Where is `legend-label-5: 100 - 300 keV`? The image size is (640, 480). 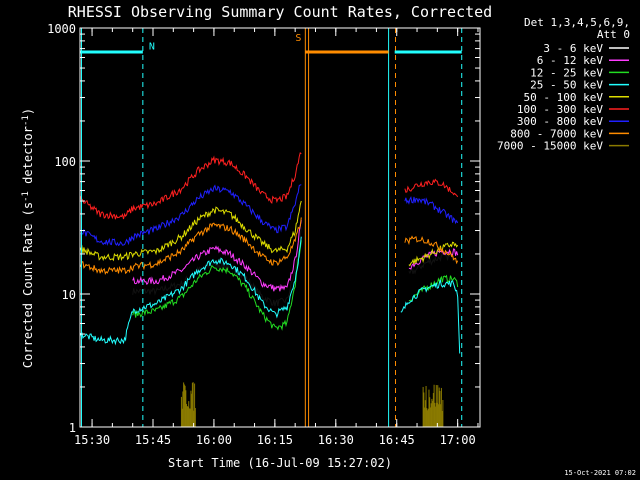
legend-label-5: 100 - 300 keV is located at coordinates (560, 109).